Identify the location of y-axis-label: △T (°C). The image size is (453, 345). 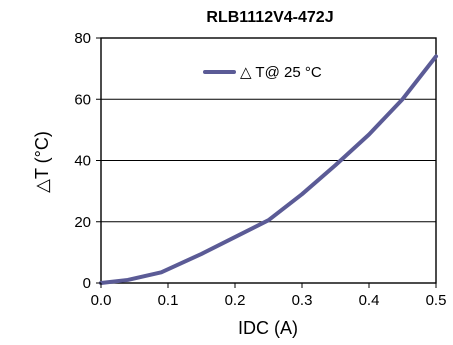
(42, 162).